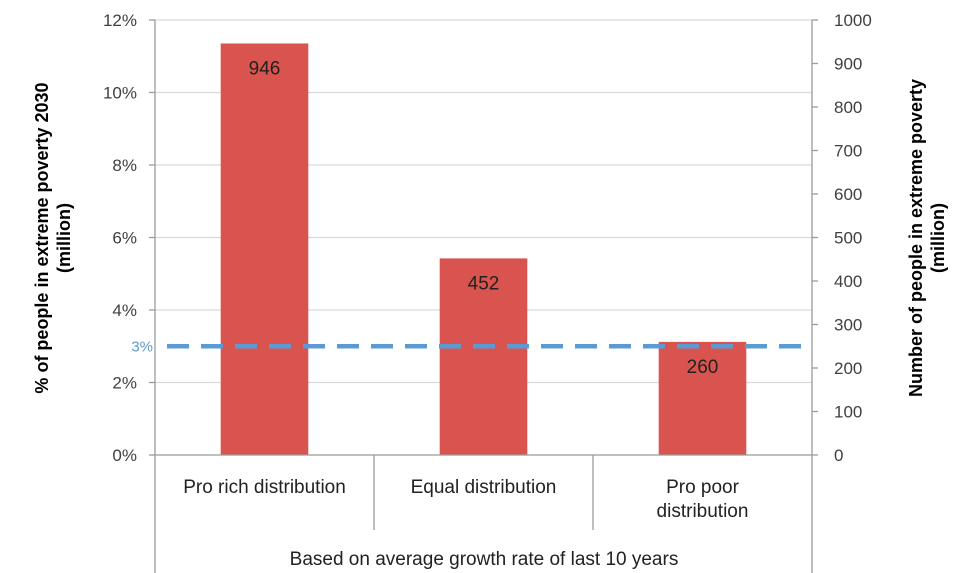 The image size is (960, 573). Describe the element at coordinates (848, 325) in the screenshot. I see `tick-label-right: 300` at that location.